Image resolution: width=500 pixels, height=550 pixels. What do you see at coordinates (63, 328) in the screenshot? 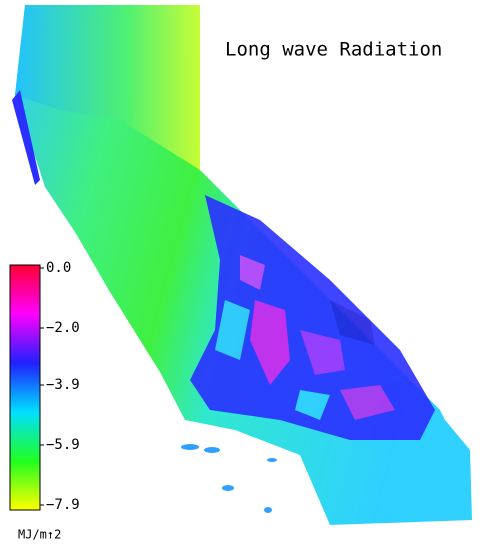
I see `colorbar-tick-label: −2.0` at bounding box center [63, 328].